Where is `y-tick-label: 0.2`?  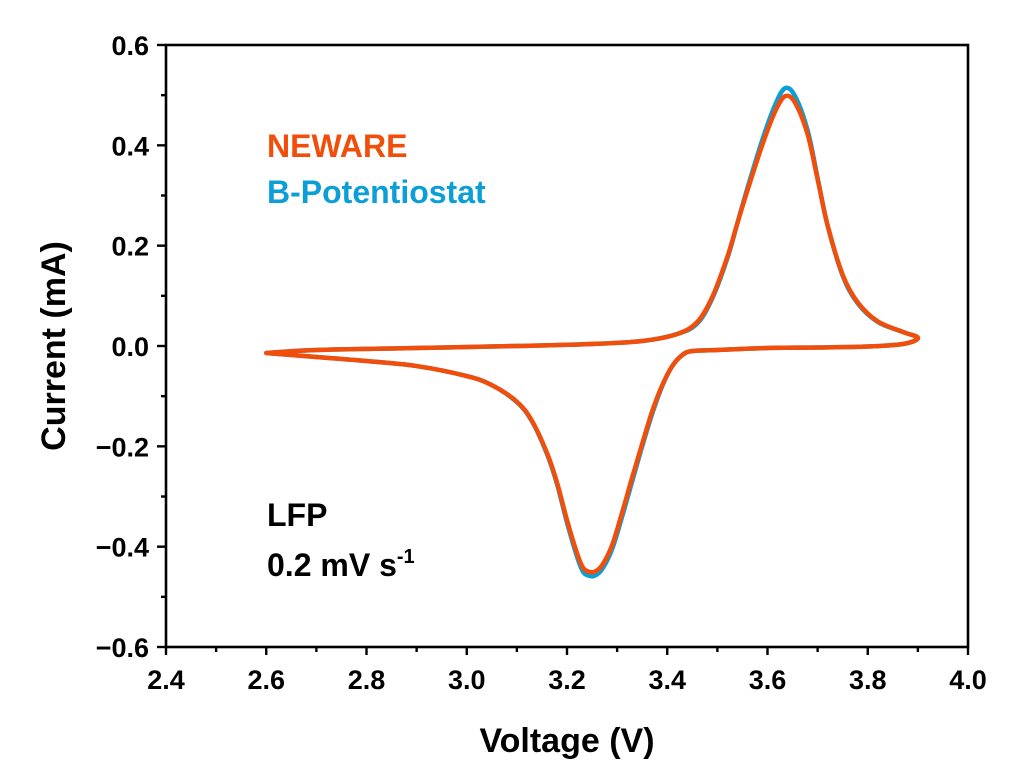
y-tick-label: 0.2 is located at coordinates (130, 247).